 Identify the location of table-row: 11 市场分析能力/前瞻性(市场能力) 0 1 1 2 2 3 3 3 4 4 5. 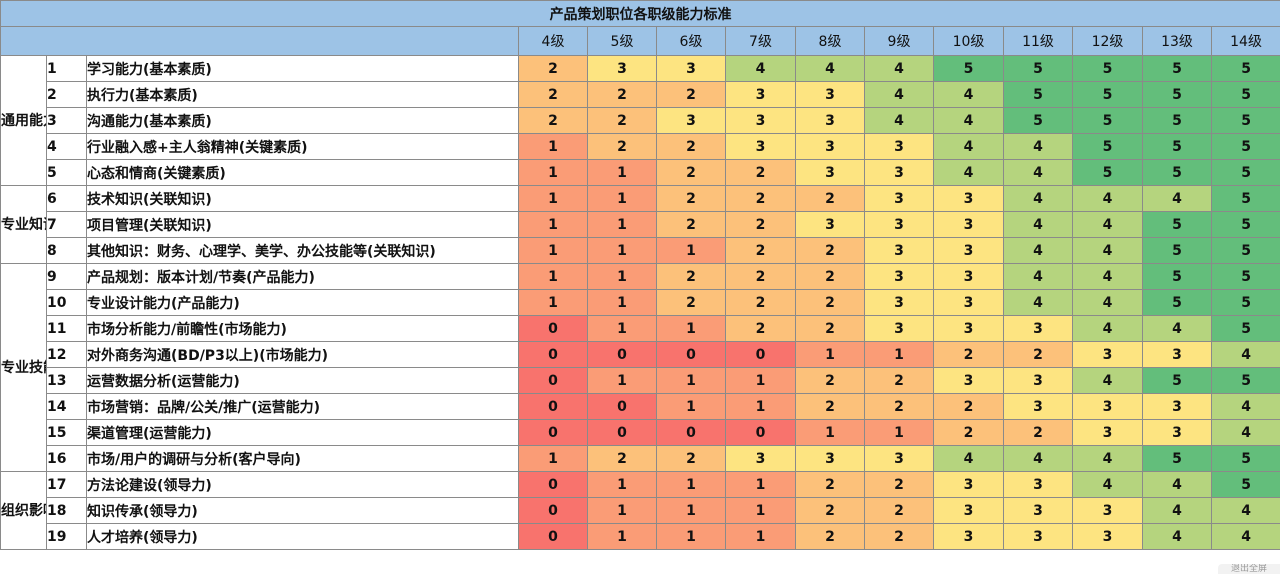
(640, 328).